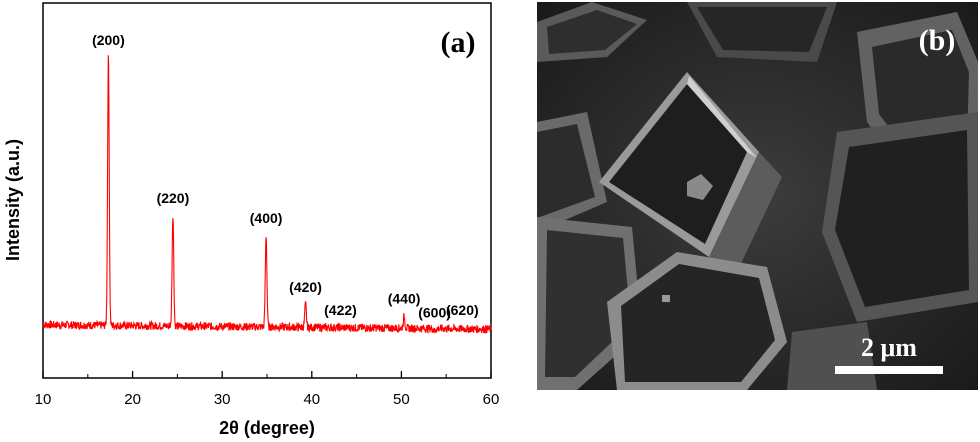  What do you see at coordinates (267, 374) in the screenshot?
I see `x-ticks` at bounding box center [267, 374].